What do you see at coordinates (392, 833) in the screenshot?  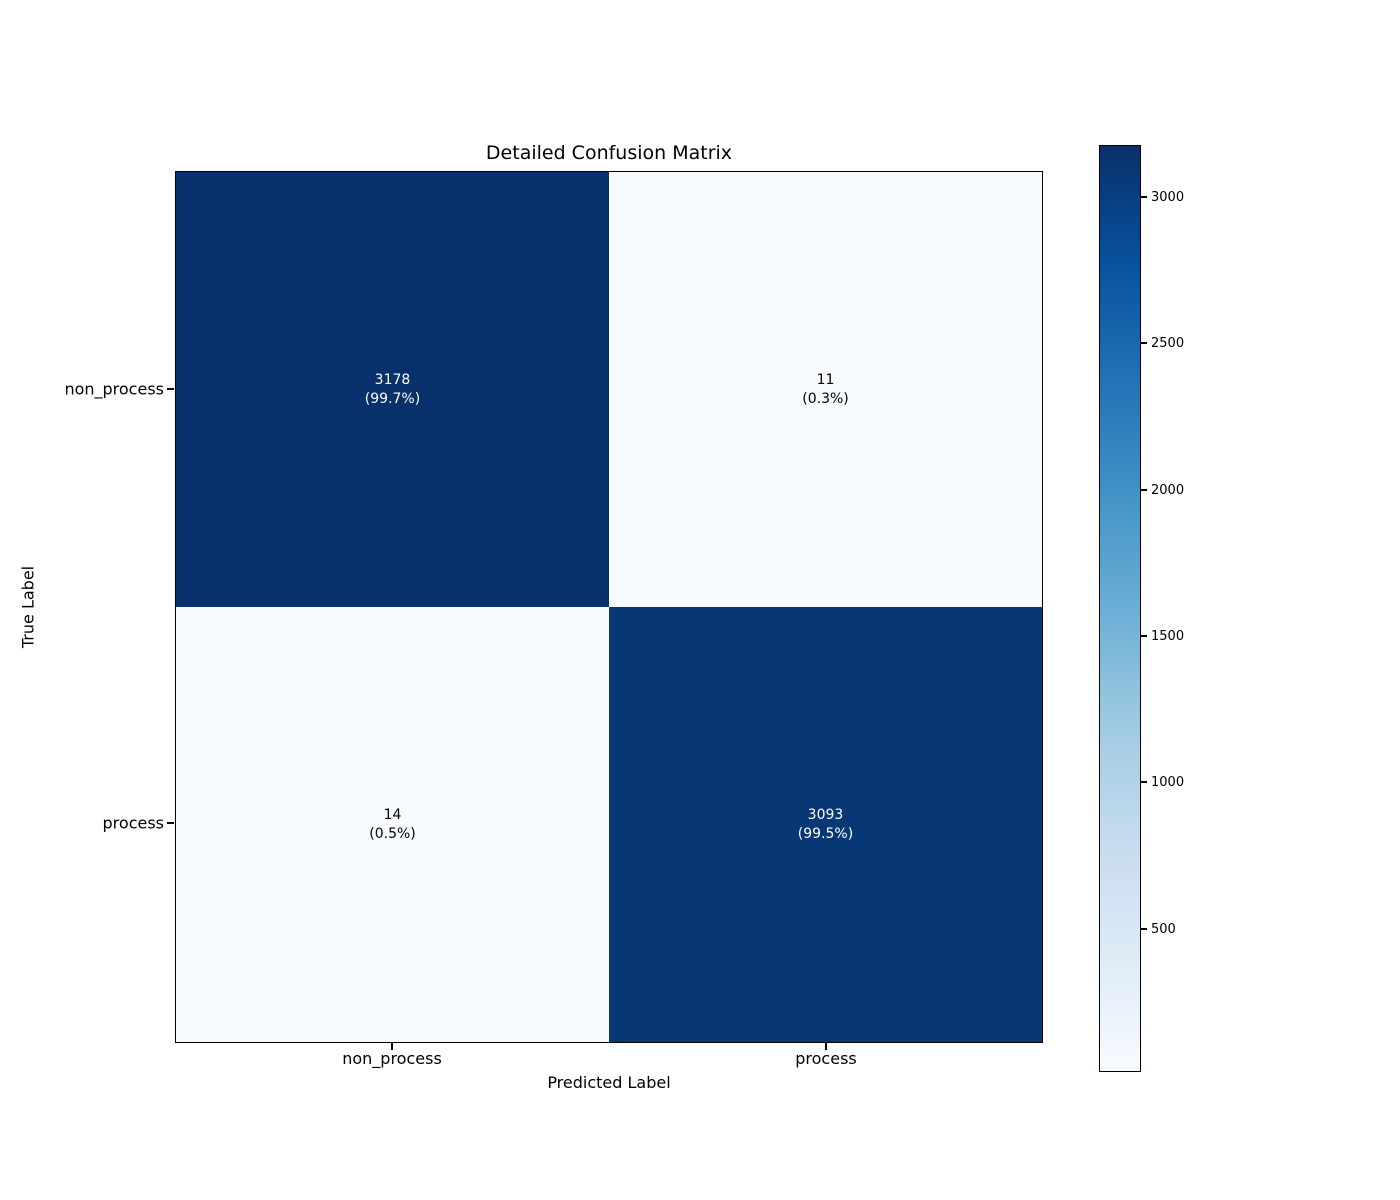 I see `cell-percent: (0.5%)` at bounding box center [392, 833].